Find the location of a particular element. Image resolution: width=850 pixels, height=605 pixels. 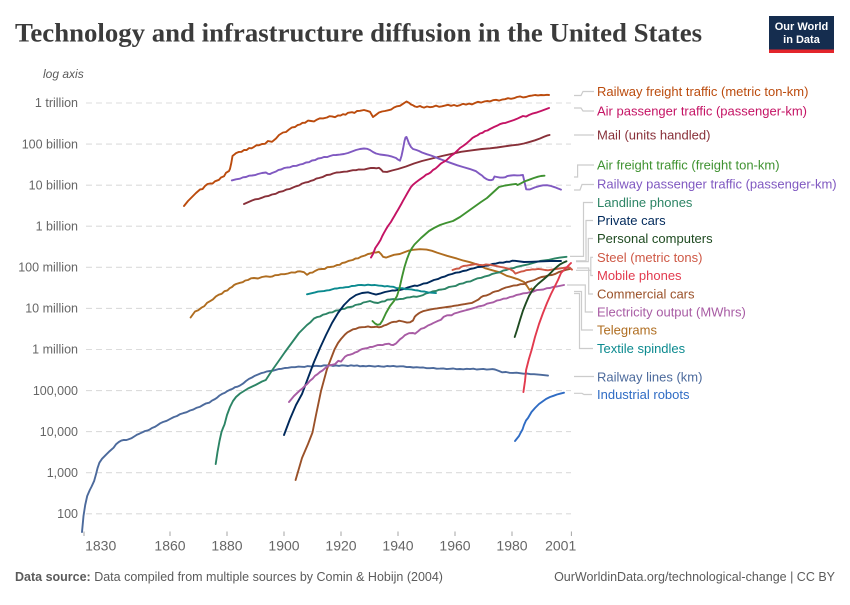

svg-text: 10,000 is located at coordinates (59, 432).